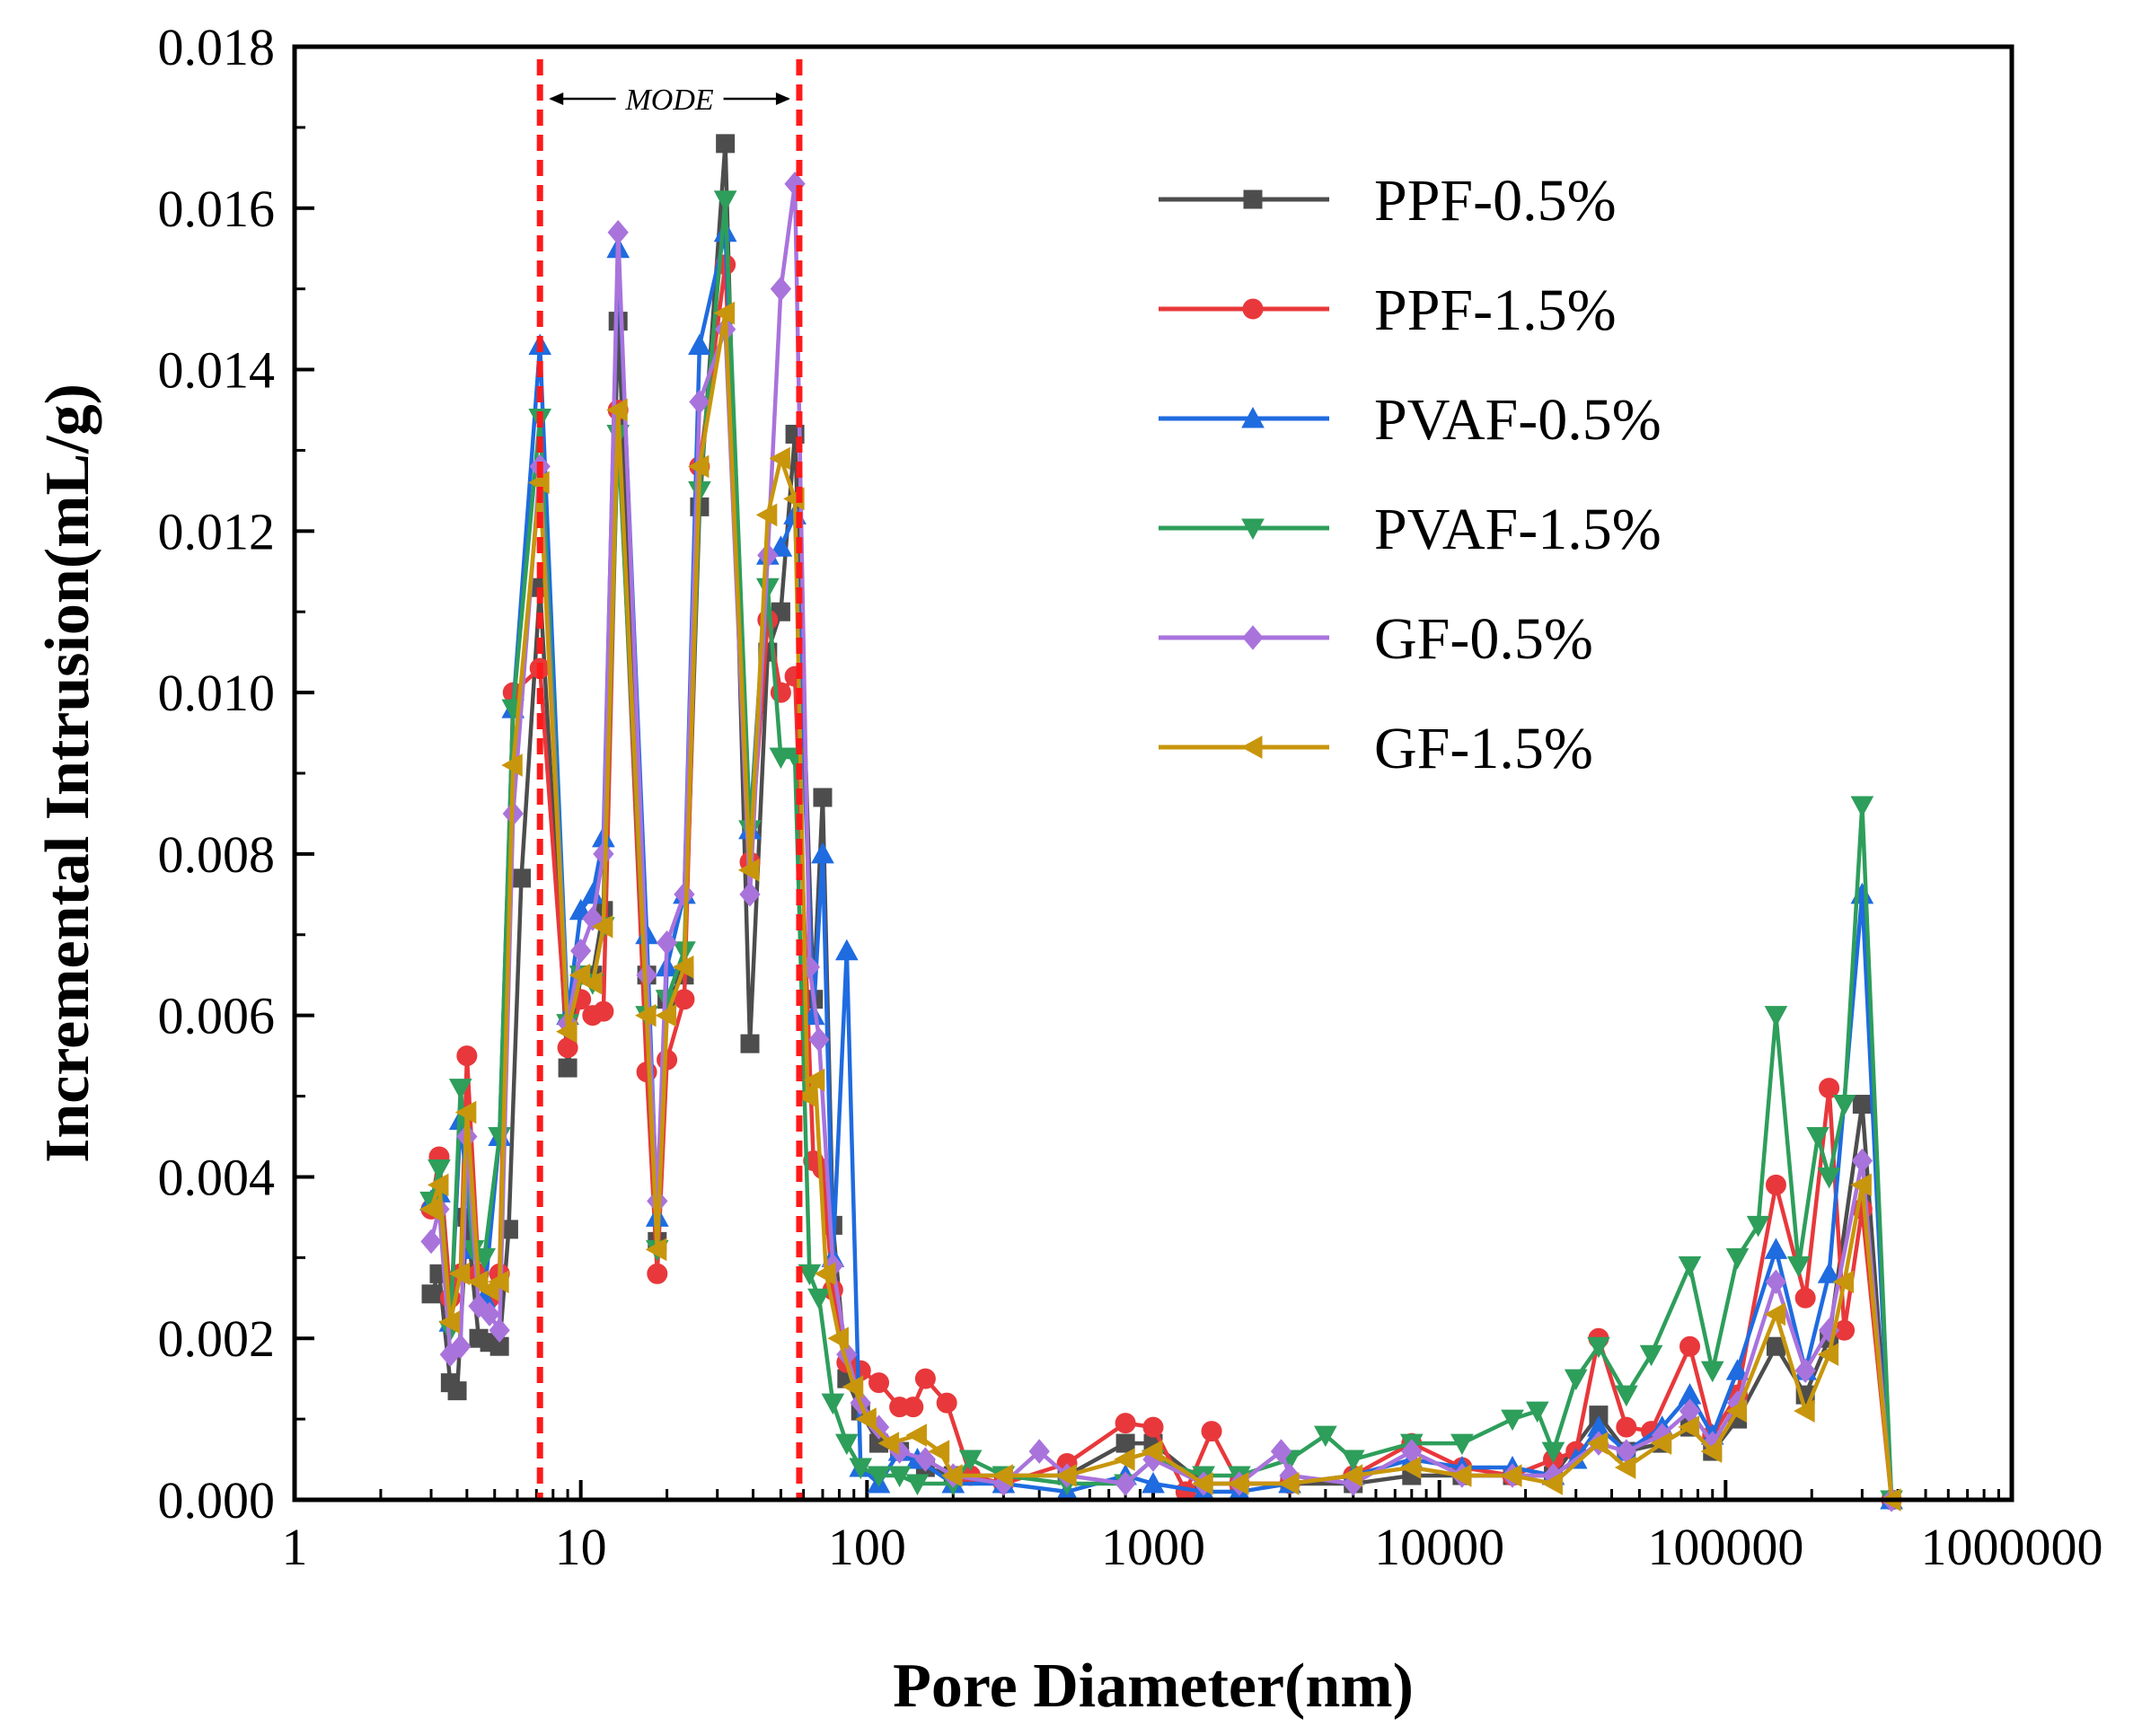 The width and height of the screenshot is (2151, 1736). Describe the element at coordinates (1518, 420) in the screenshot. I see `legend-label: PVAF-0.5%` at that location.